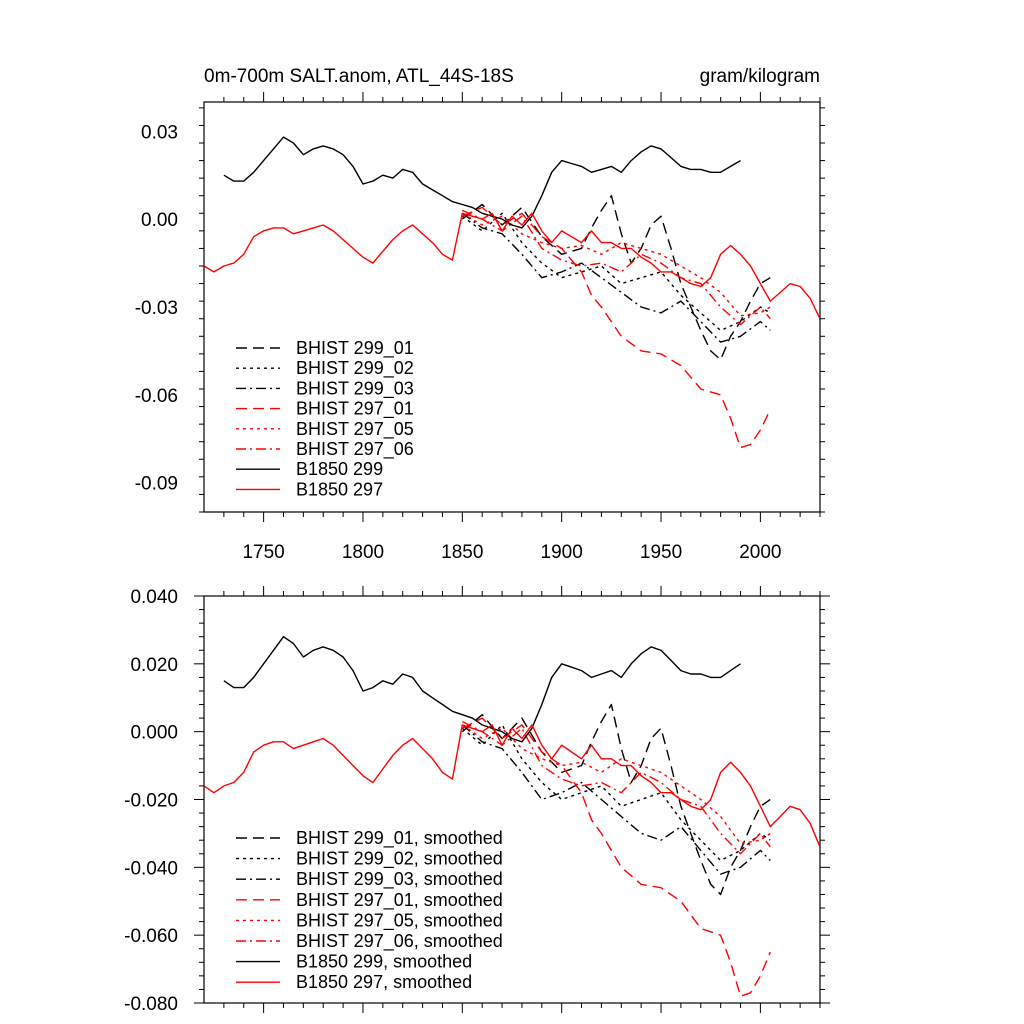 This screenshot has height=1024, width=1024. What do you see at coordinates (339, 469) in the screenshot?
I see `top-legend-label: B1850 299` at bounding box center [339, 469].